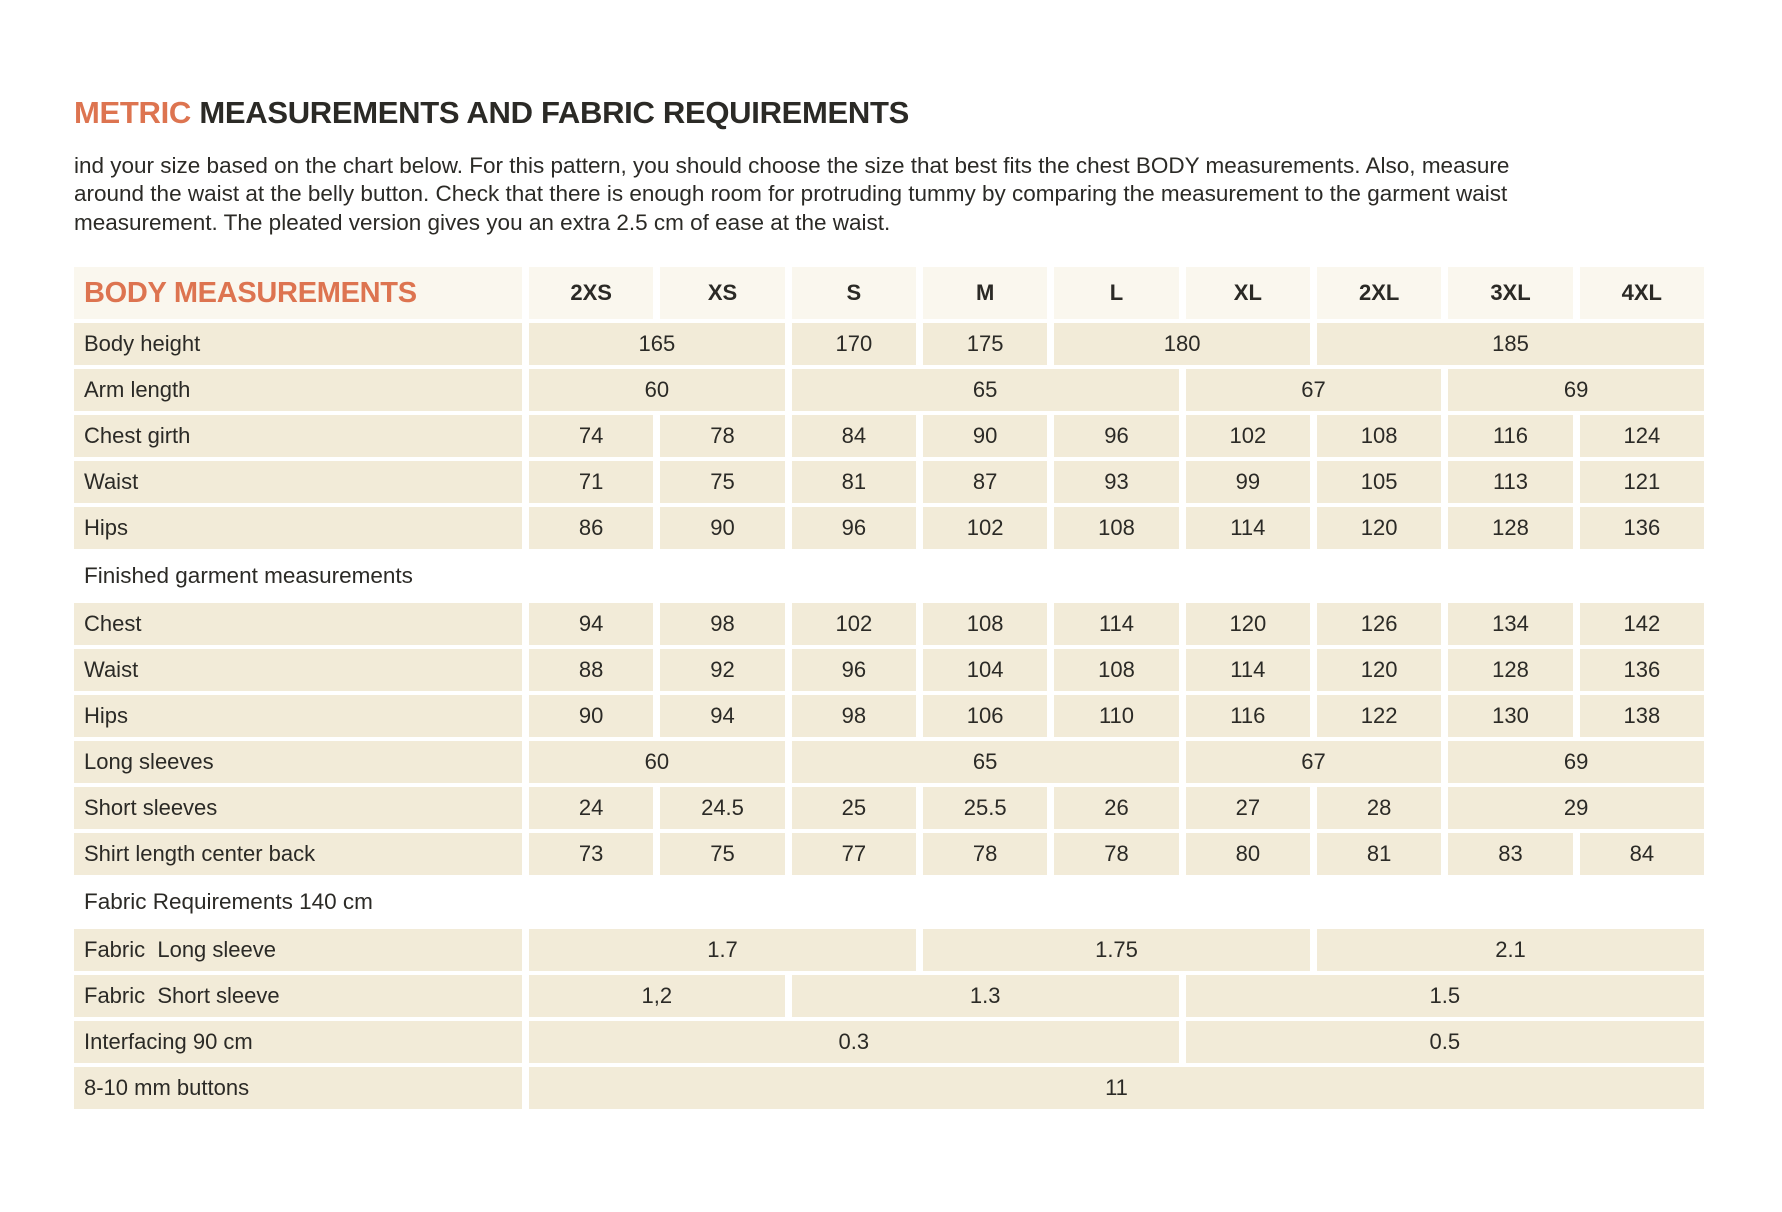 This screenshot has height=1212, width=1782. Describe the element at coordinates (657, 996) in the screenshot. I see `table-cell: 1,2` at that location.